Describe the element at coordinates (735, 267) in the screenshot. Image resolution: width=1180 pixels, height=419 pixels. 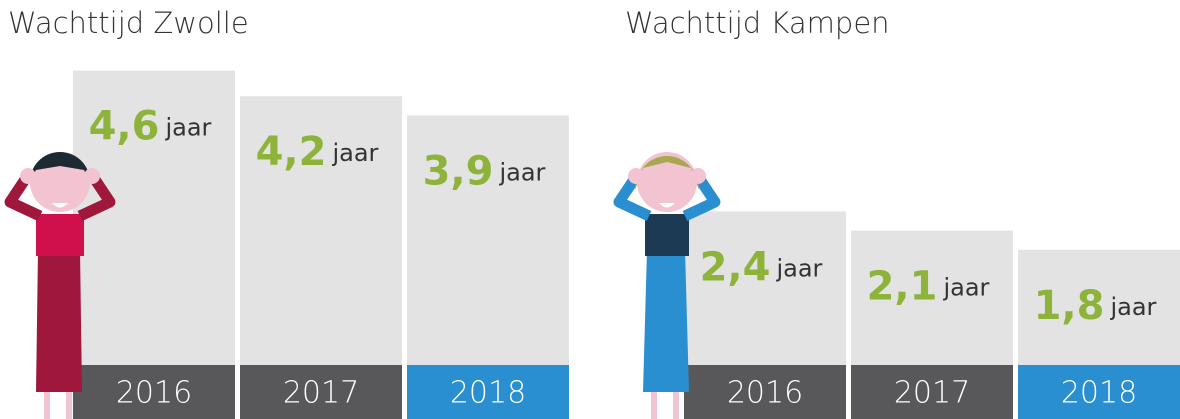
I see `value-number: 2,4` at that location.